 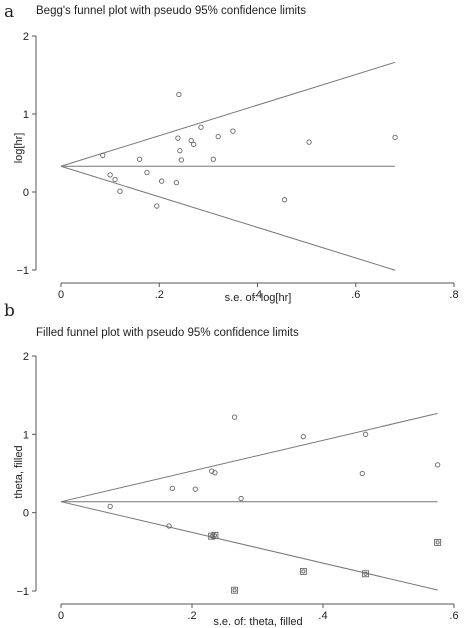 I want to click on panel-a-letter: a, so click(x=9, y=12).